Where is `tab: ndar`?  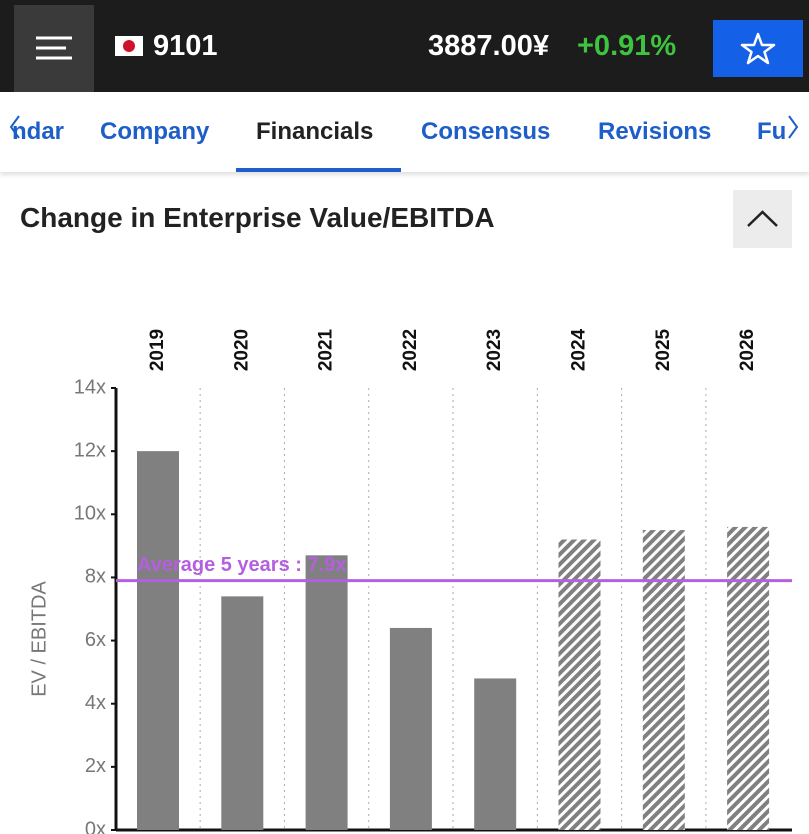
tab: ndar is located at coordinates (38, 131).